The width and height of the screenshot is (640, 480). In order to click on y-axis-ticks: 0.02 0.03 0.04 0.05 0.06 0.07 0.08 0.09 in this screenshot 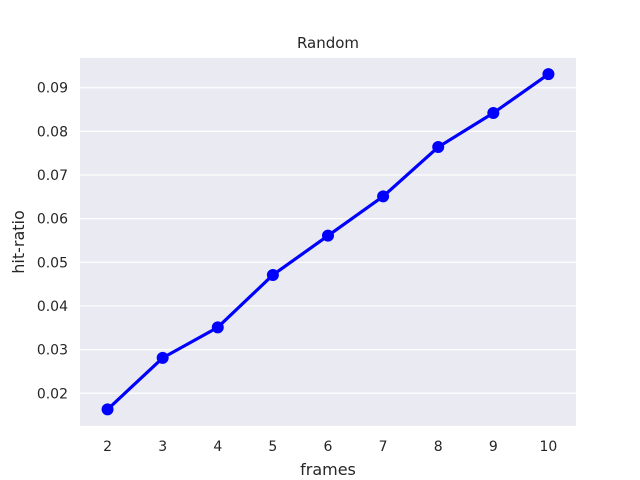, I will do `click(52, 242)`.